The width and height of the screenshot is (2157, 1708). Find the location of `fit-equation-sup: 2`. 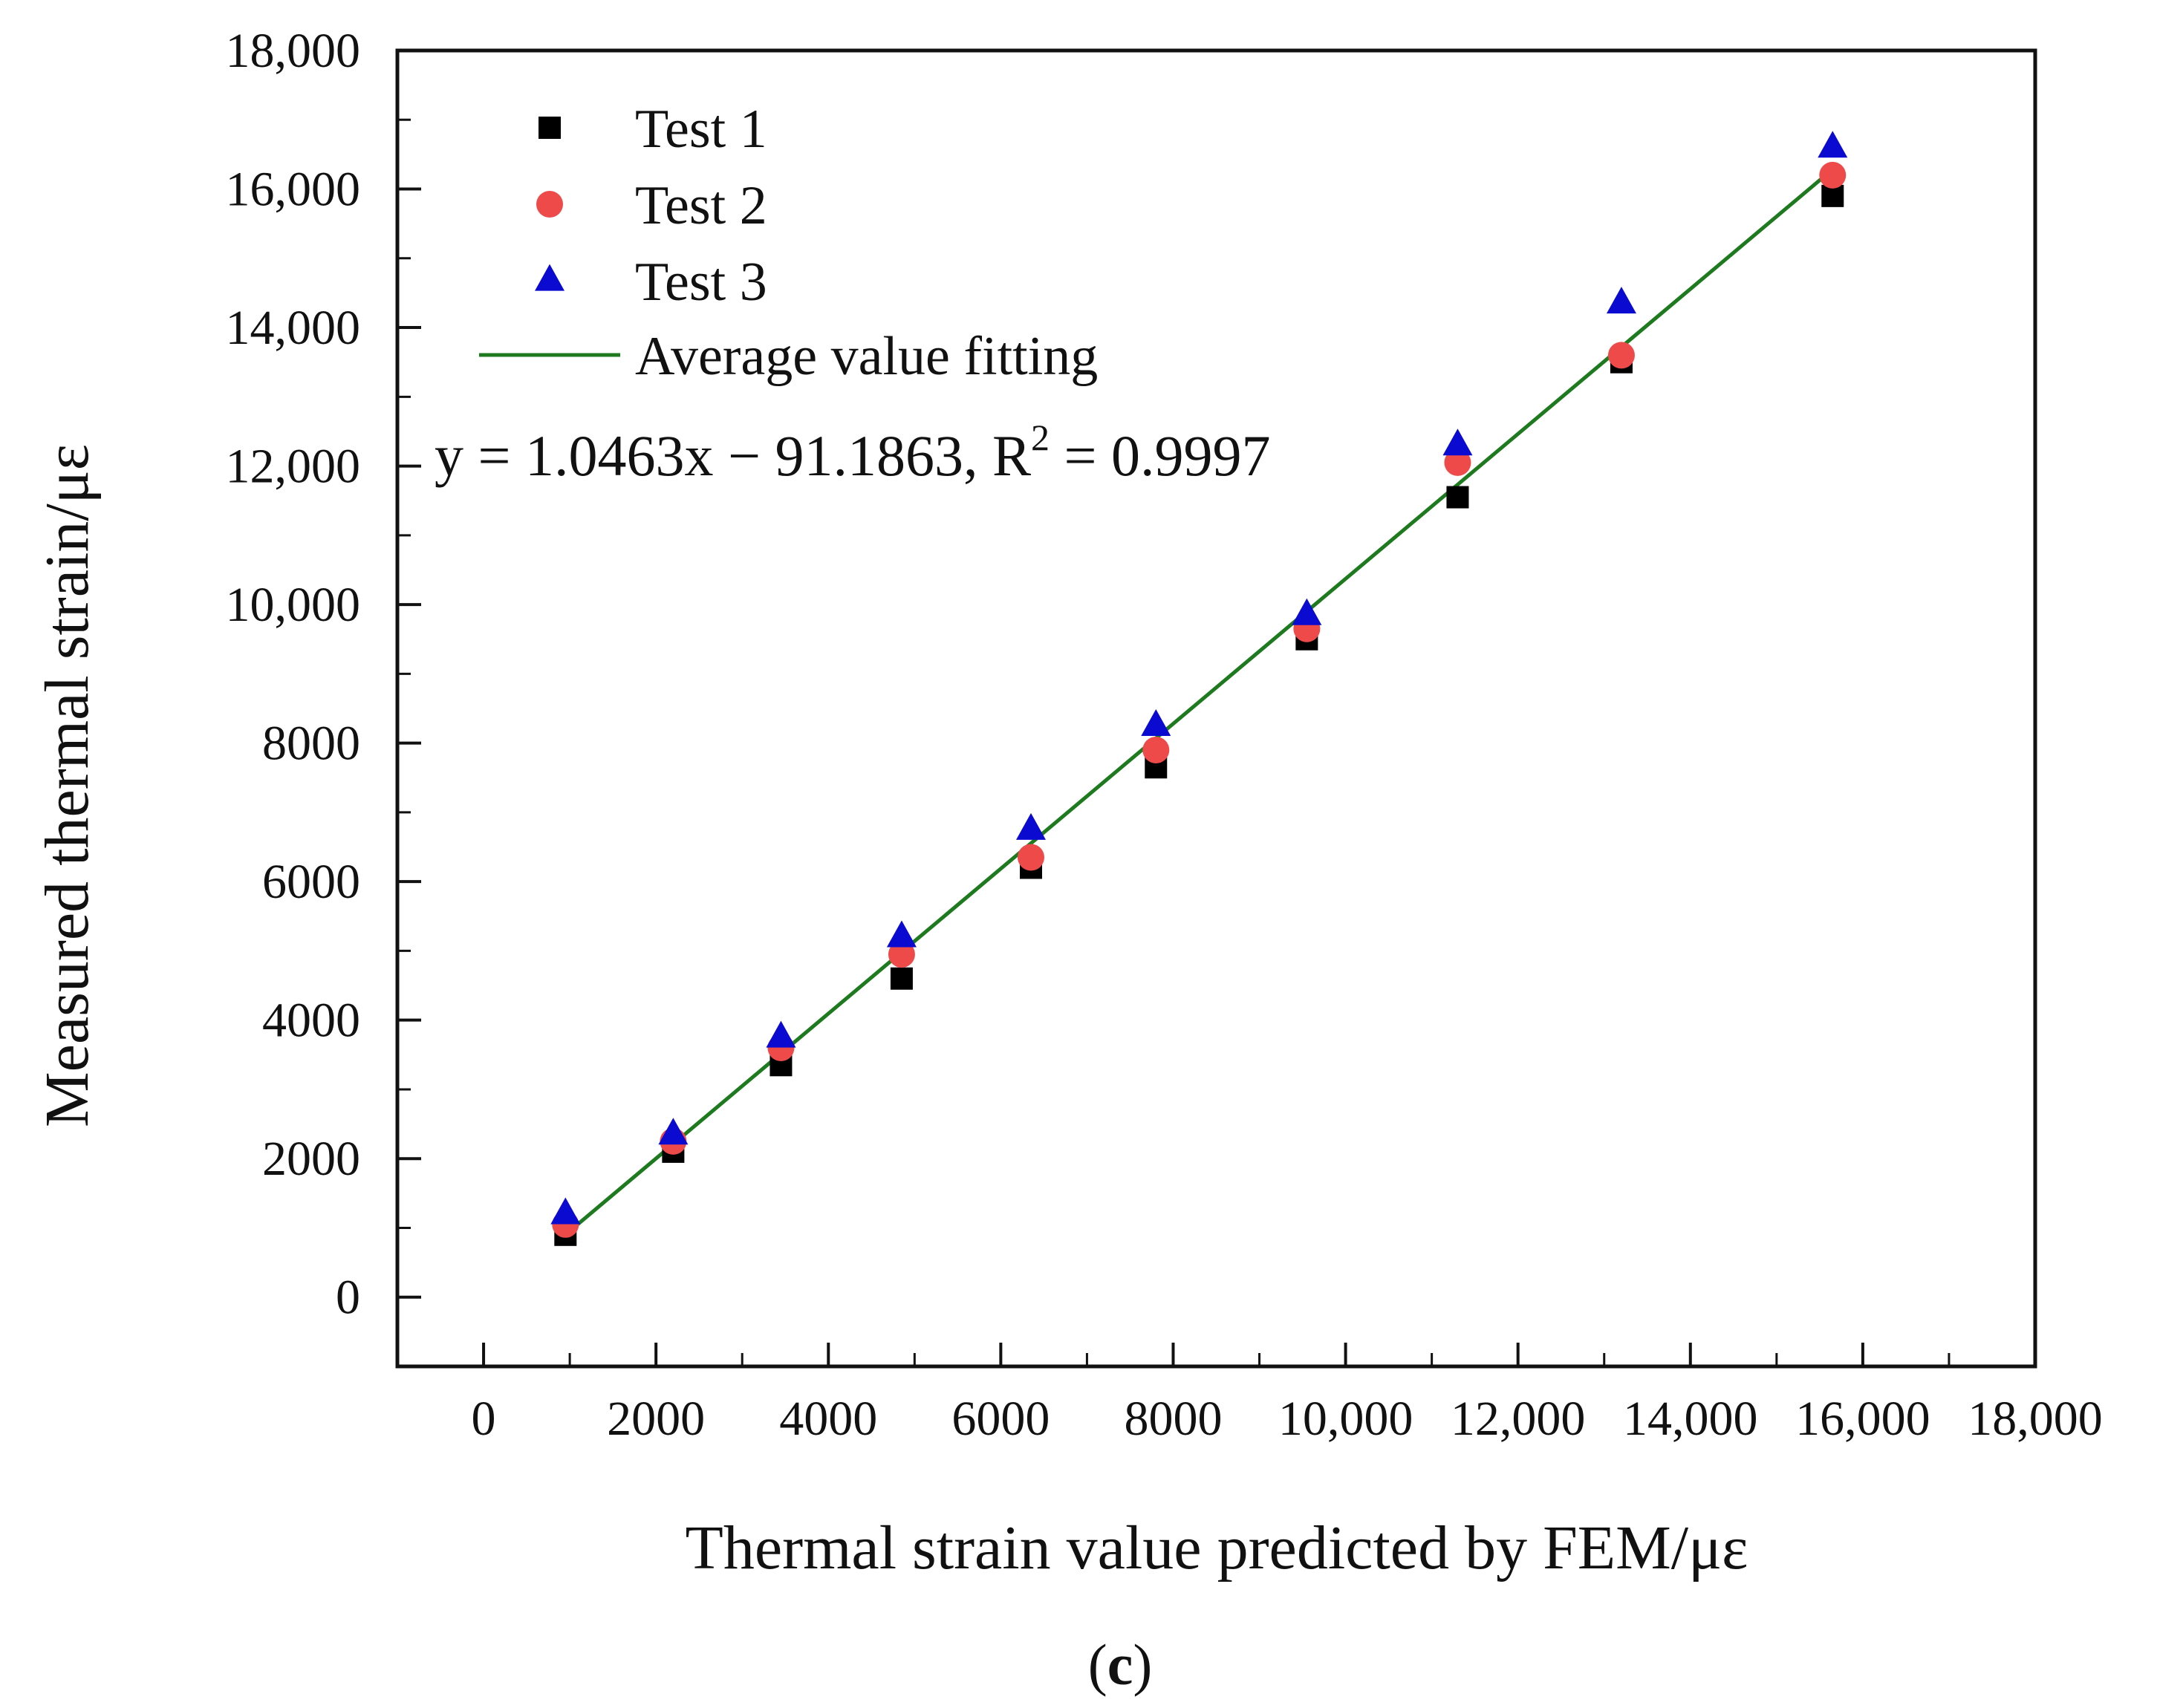

fit-equation-sup: 2 is located at coordinates (1040, 437).